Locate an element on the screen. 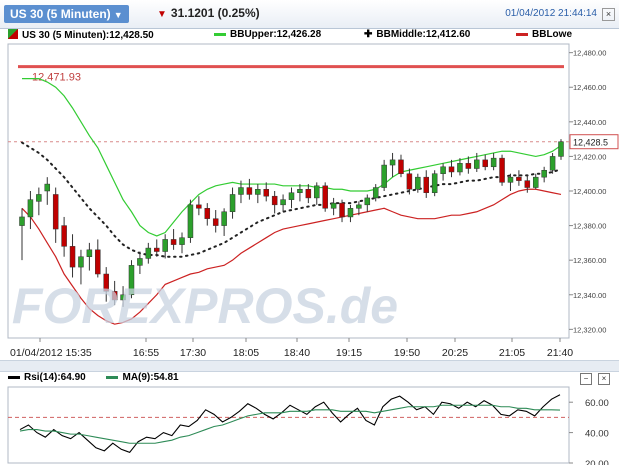 The image size is (619, 465). x-tick-label: 19:15 is located at coordinates (349, 353).